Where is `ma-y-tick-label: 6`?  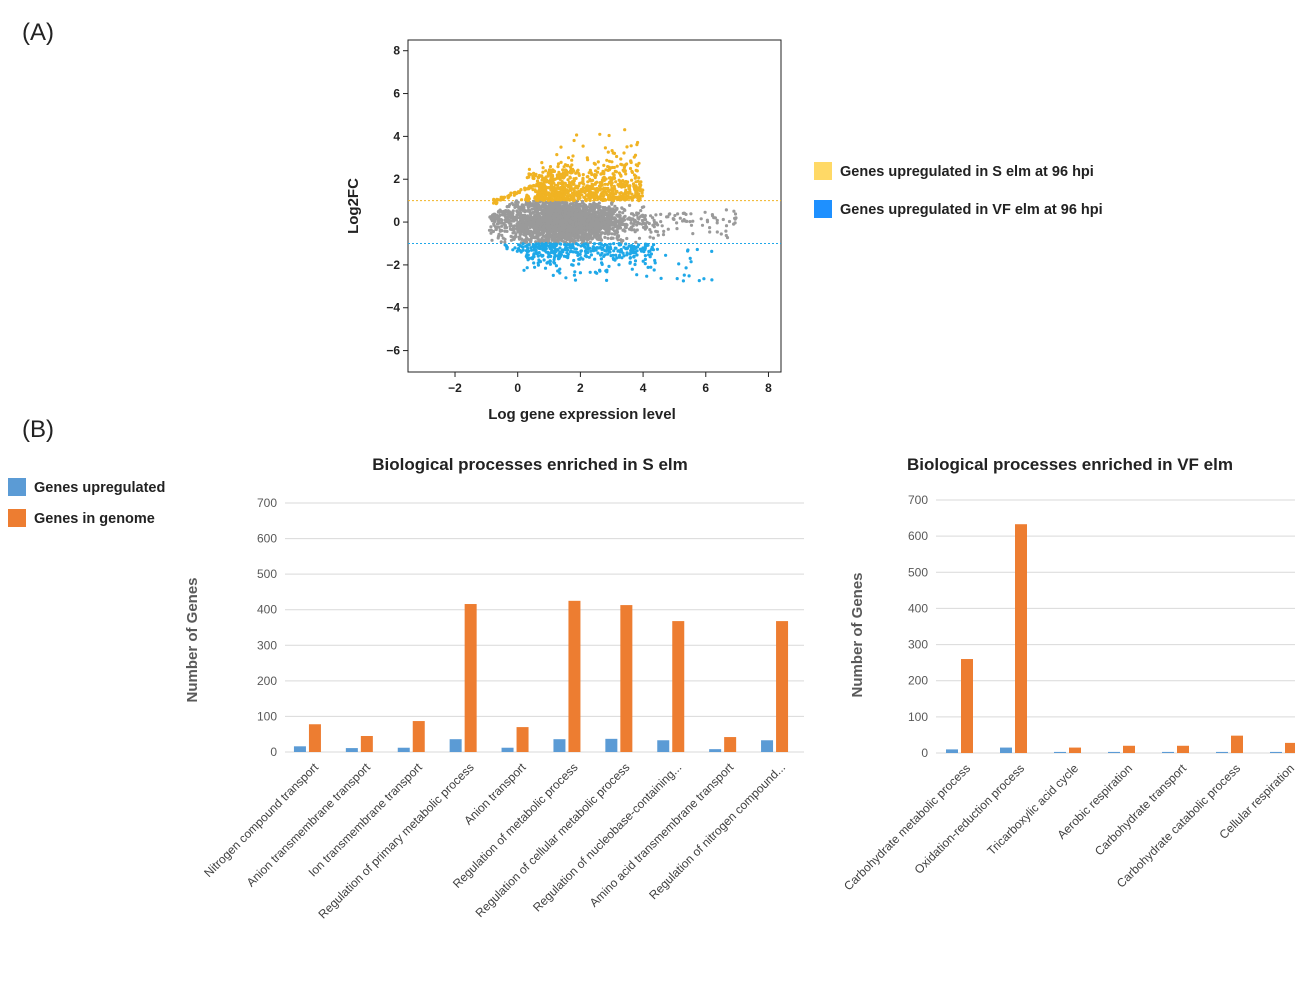
ma-y-tick-label: 6 is located at coordinates (396, 94).